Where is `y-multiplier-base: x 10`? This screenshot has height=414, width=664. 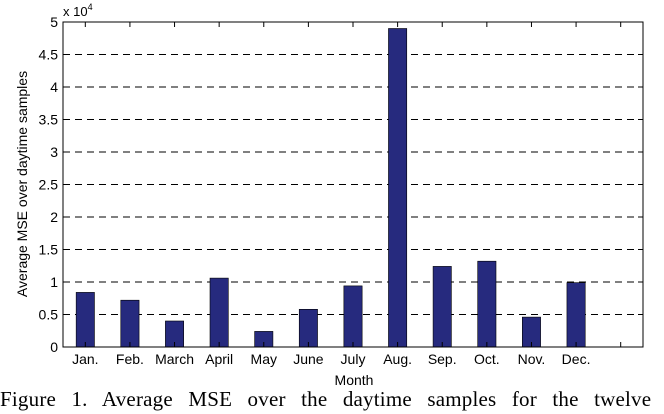 y-multiplier-base: x 10 is located at coordinates (75, 11).